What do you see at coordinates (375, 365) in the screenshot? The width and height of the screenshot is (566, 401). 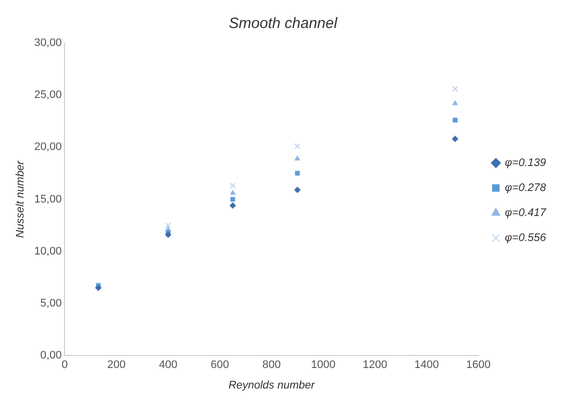 I see `x-tick-label: 1200` at bounding box center [375, 365].